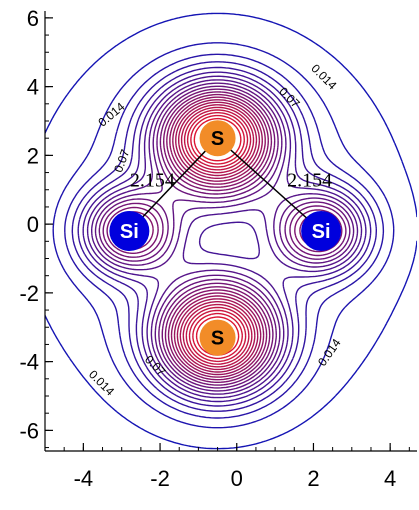  What do you see at coordinates (33, 18) in the screenshot?
I see `y-tick-label: 6` at bounding box center [33, 18].